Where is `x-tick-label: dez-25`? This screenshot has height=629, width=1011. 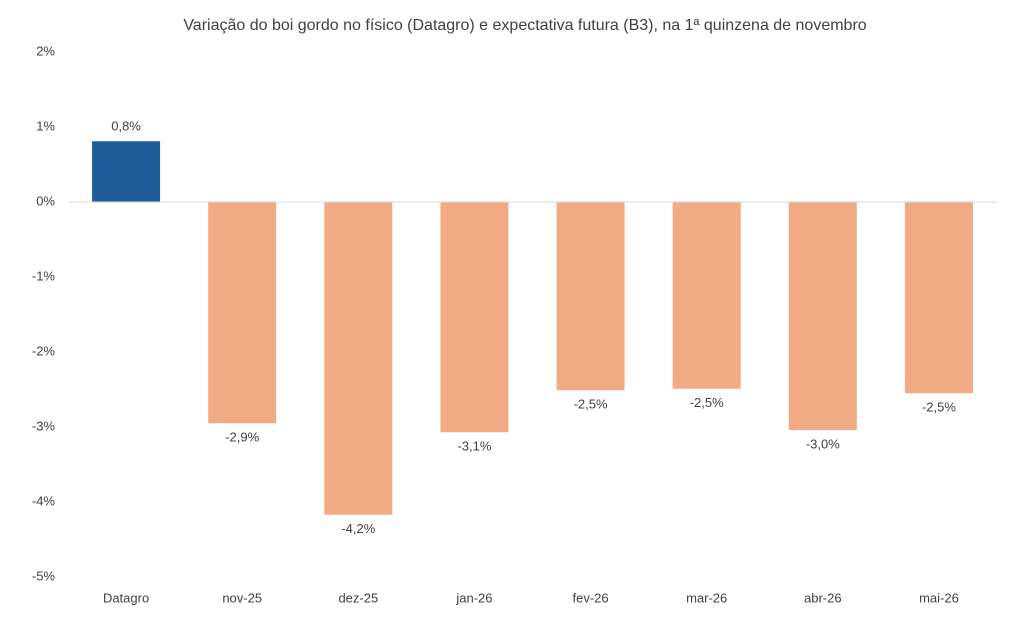
x-tick-label: dez-25 is located at coordinates (358, 597).